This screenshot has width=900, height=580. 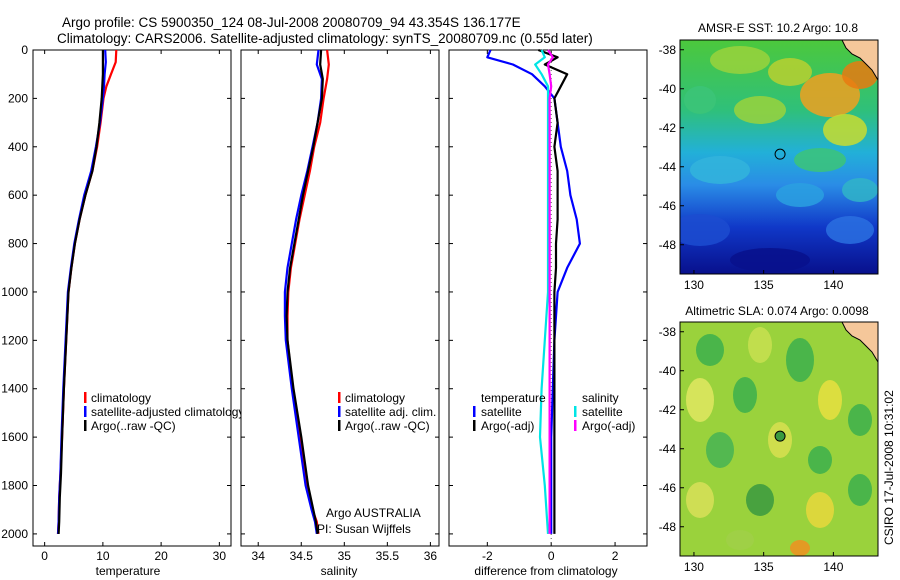 I want to click on x-tick-label: 35.5, so click(x=388, y=556).